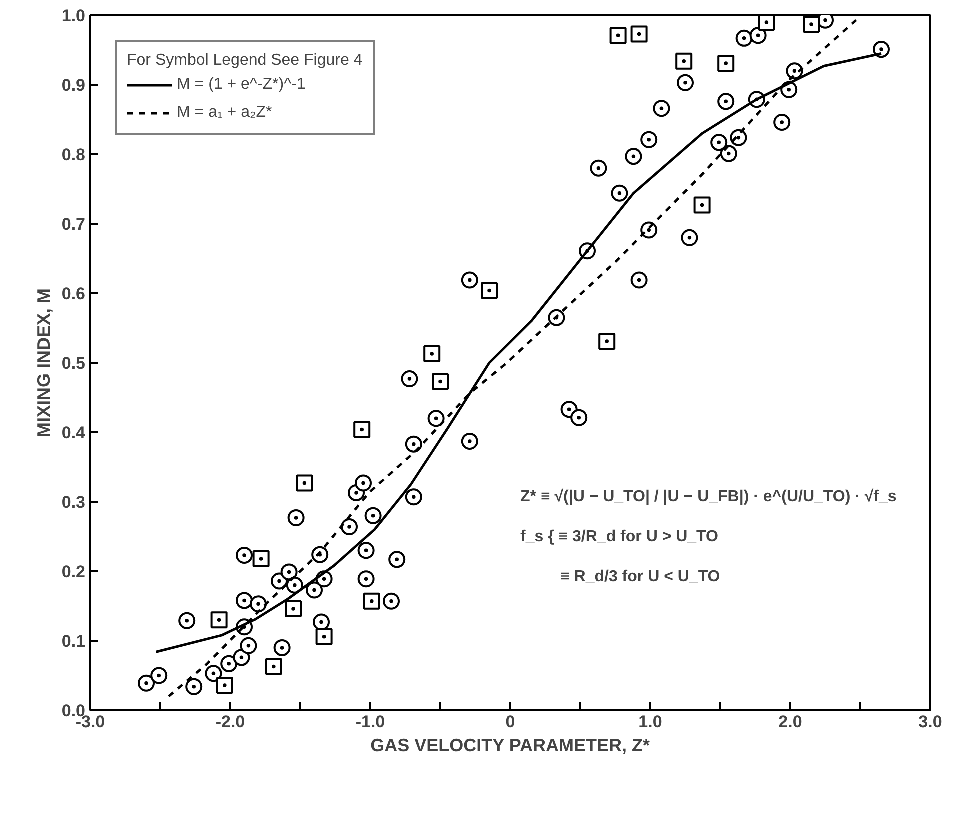  What do you see at coordinates (619, 537) in the screenshot?
I see `annotation: f_s { ≡ 3/R_d for U > U_TO` at bounding box center [619, 537].